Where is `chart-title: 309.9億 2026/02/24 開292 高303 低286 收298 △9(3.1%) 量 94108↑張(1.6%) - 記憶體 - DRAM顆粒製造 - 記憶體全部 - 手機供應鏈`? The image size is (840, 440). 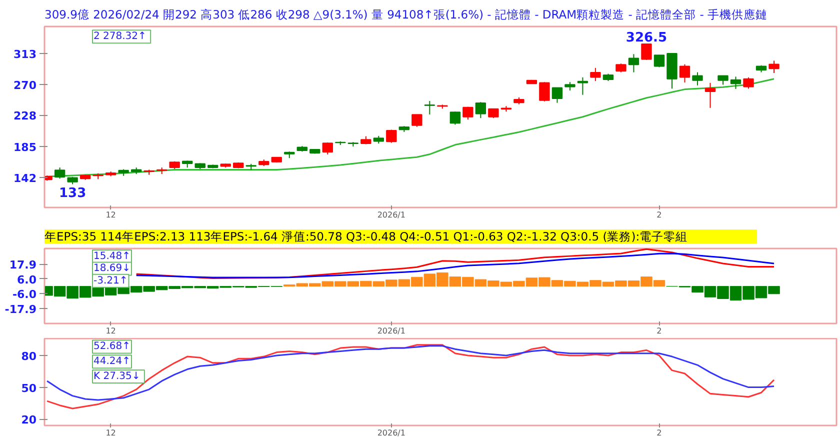 chart-title: 309.9億 2026/02/24 開292 高303 低286 收298 △9(3.1%) 量 94108↑張(1.6%) - 記憶體 - DRAM顆粒製造 - 記憶體全部 - 手機供應鏈 is located at coordinates (406, 15).